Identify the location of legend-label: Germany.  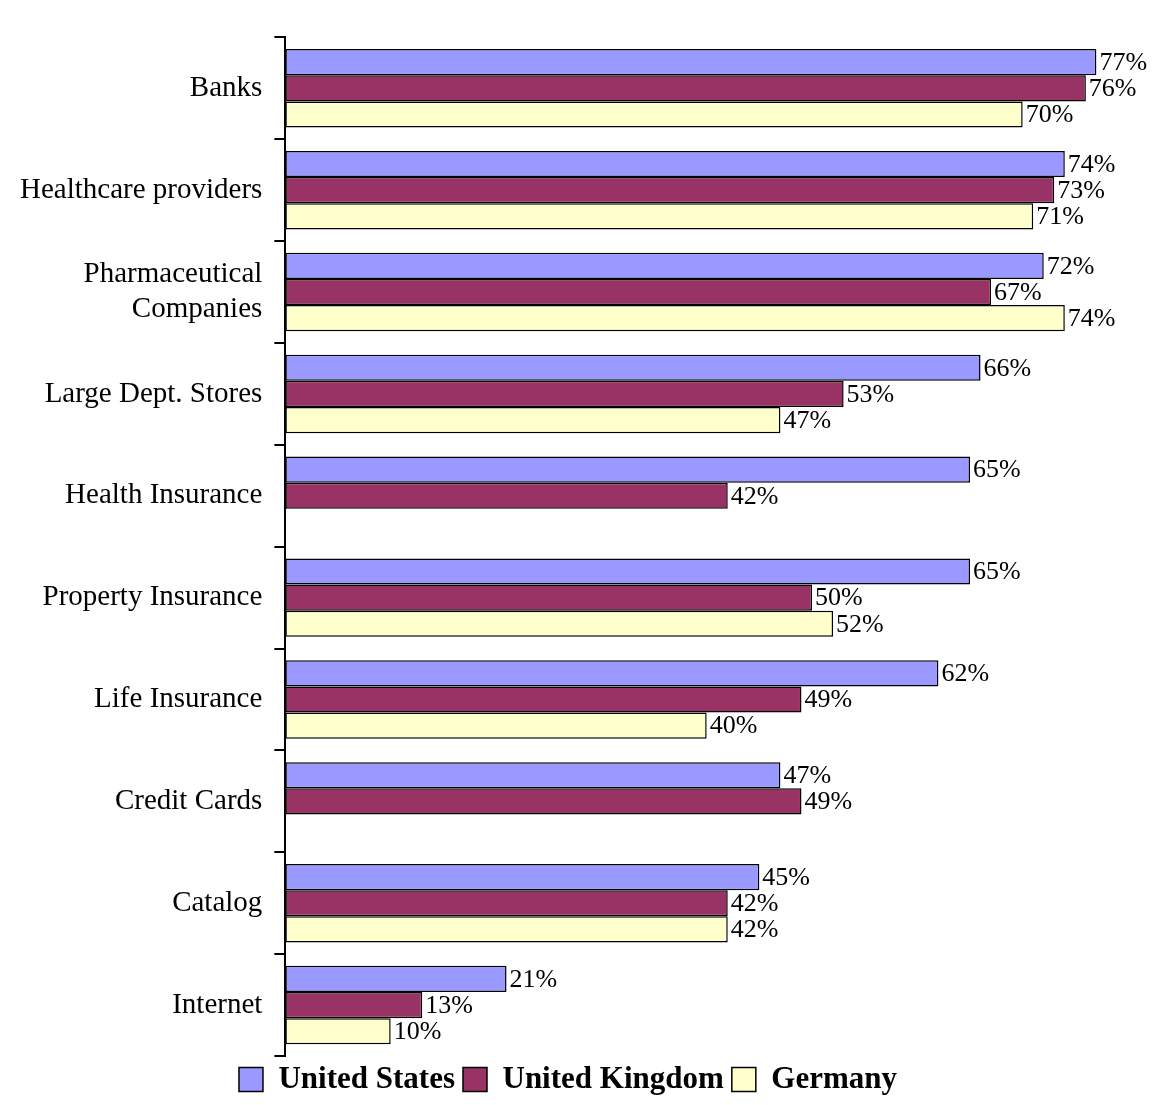
(834, 1077).